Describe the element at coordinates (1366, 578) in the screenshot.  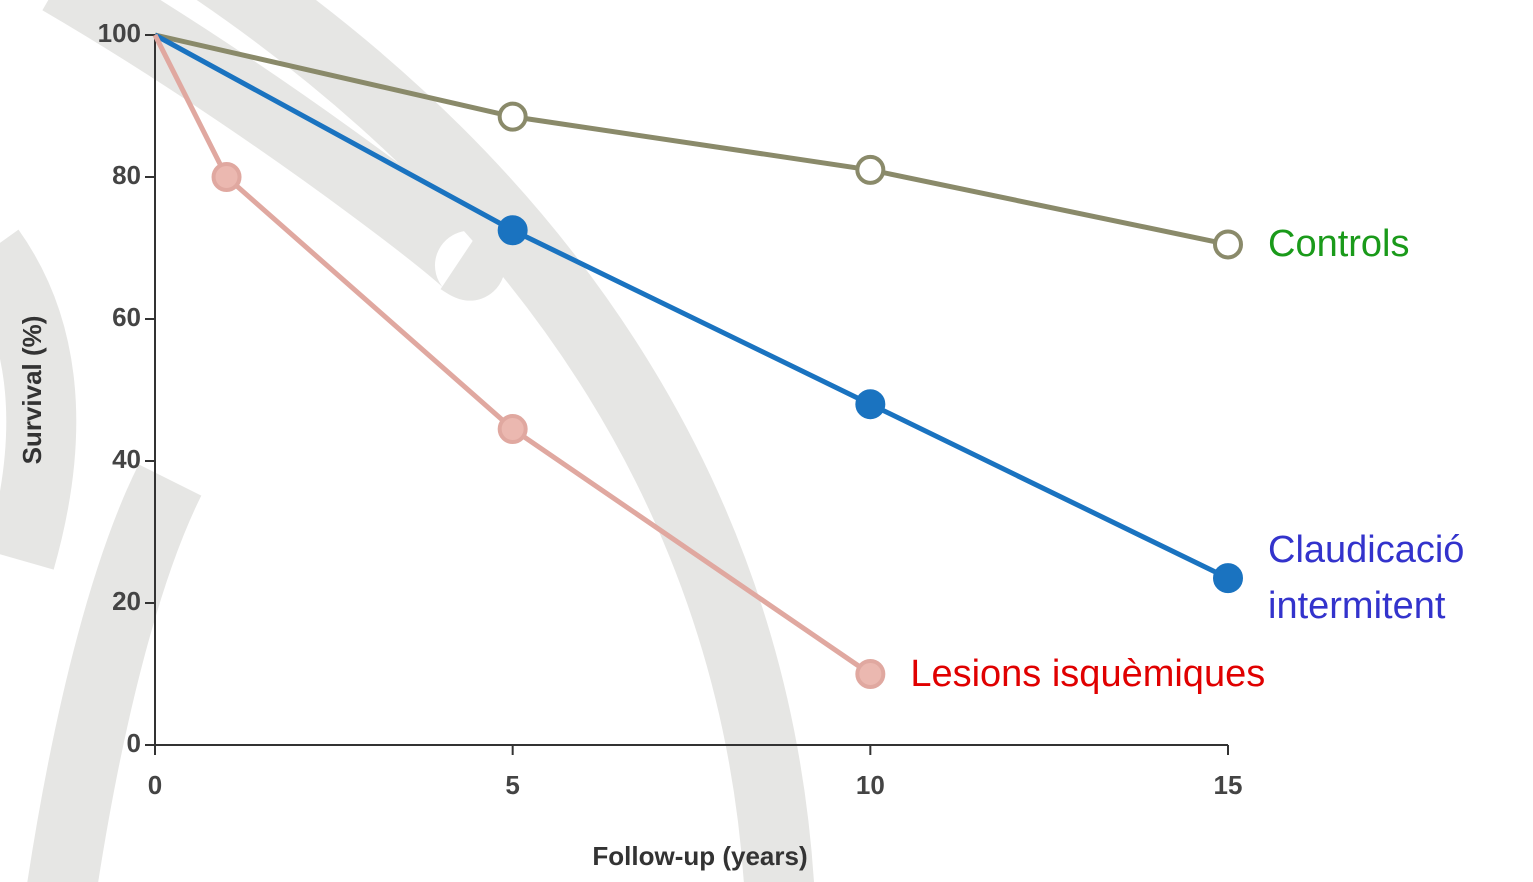
I see `series-label: Claudicació intermitent` at that location.